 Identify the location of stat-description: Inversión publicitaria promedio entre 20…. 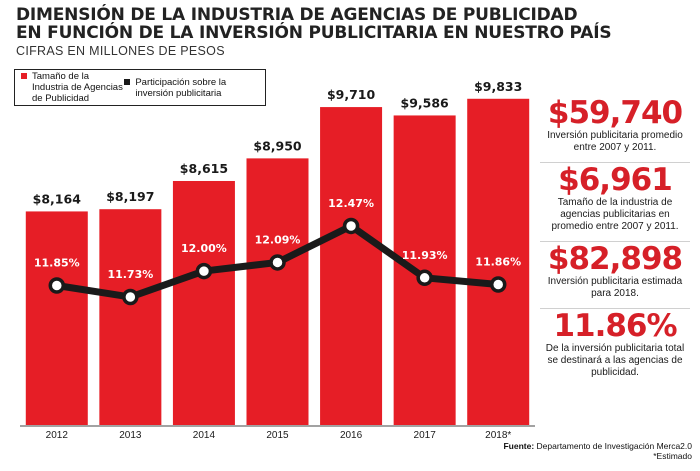
(615, 141).